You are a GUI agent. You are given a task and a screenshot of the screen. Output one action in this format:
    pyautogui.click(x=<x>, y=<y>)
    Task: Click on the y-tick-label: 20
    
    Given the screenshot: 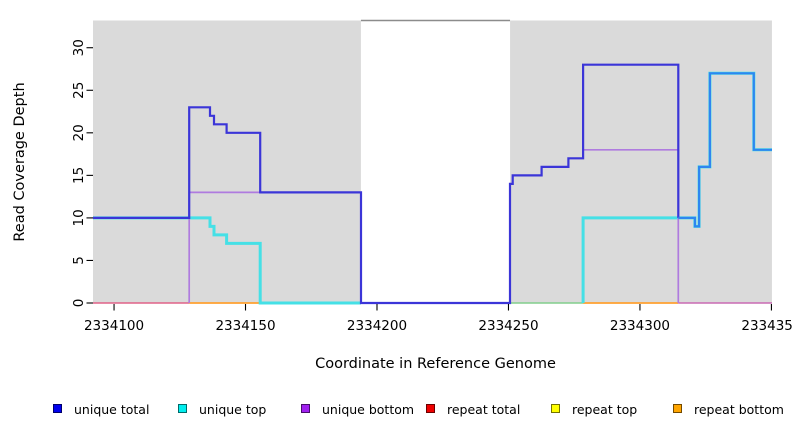 What is the action you would take?
    pyautogui.click(x=79, y=132)
    